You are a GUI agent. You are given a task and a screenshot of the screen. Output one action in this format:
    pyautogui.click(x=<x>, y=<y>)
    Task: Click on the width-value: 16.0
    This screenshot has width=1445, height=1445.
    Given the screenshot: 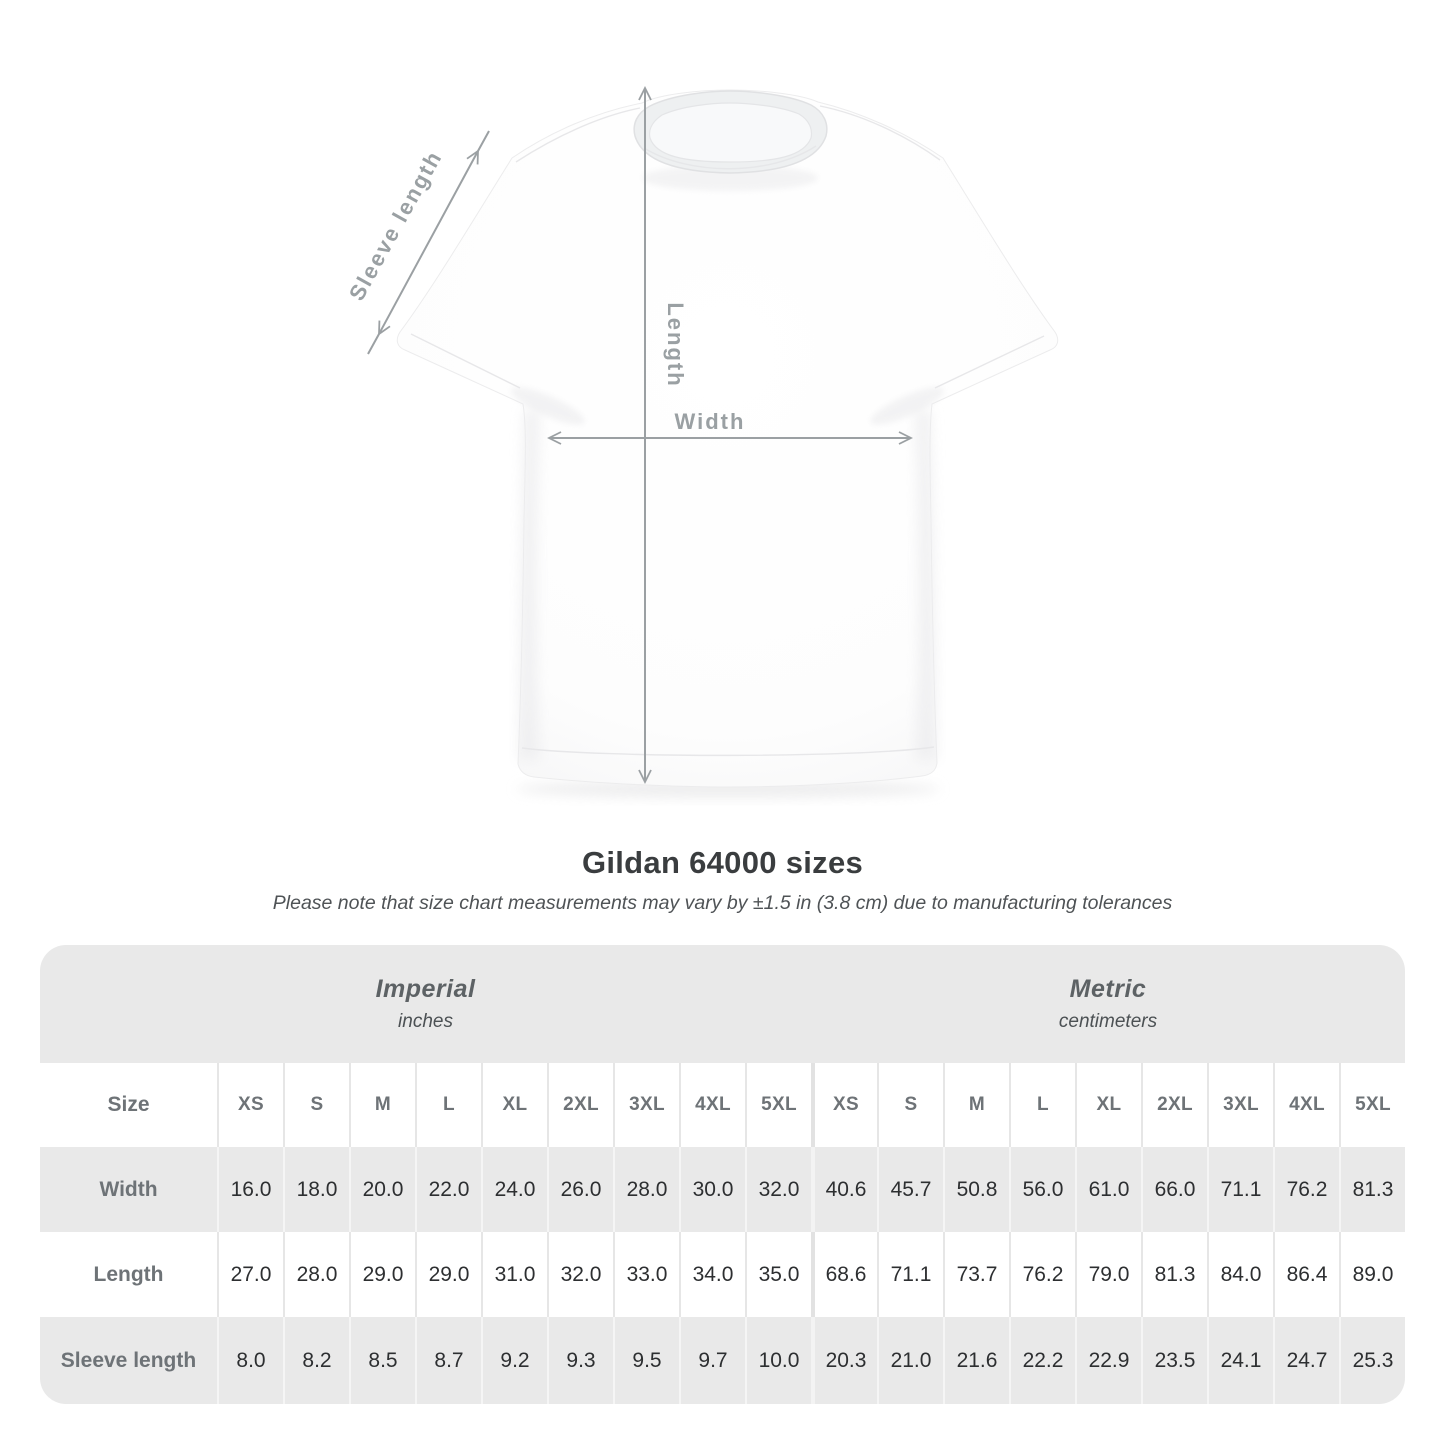 What is the action you would take?
    pyautogui.click(x=250, y=1189)
    